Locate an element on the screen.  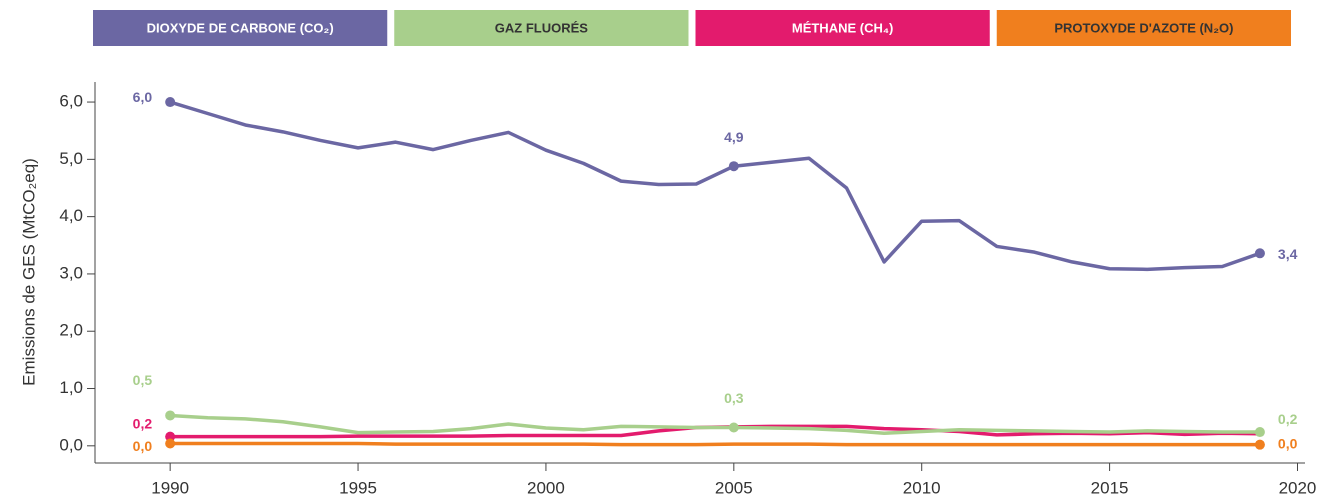
legend-label: DIOXYDE DE CARBONE (CO₂) is located at coordinates (240, 27).